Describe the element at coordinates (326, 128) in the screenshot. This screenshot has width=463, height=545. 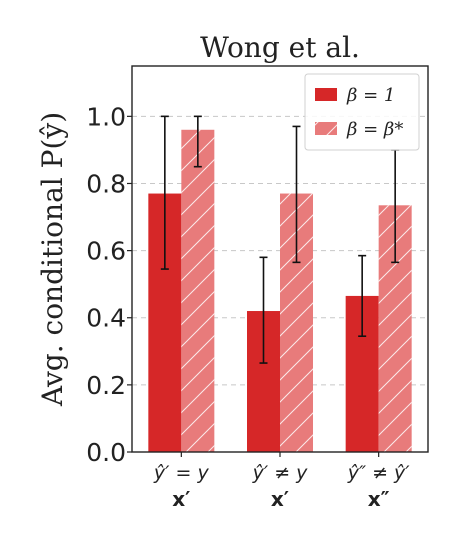
I see `legend-swatch-hatch` at that location.